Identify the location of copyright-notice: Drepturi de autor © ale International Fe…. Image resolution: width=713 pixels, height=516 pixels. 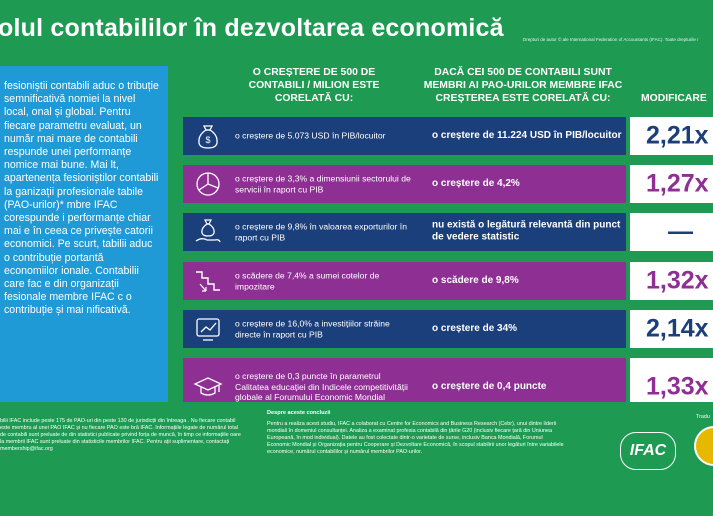
(611, 39).